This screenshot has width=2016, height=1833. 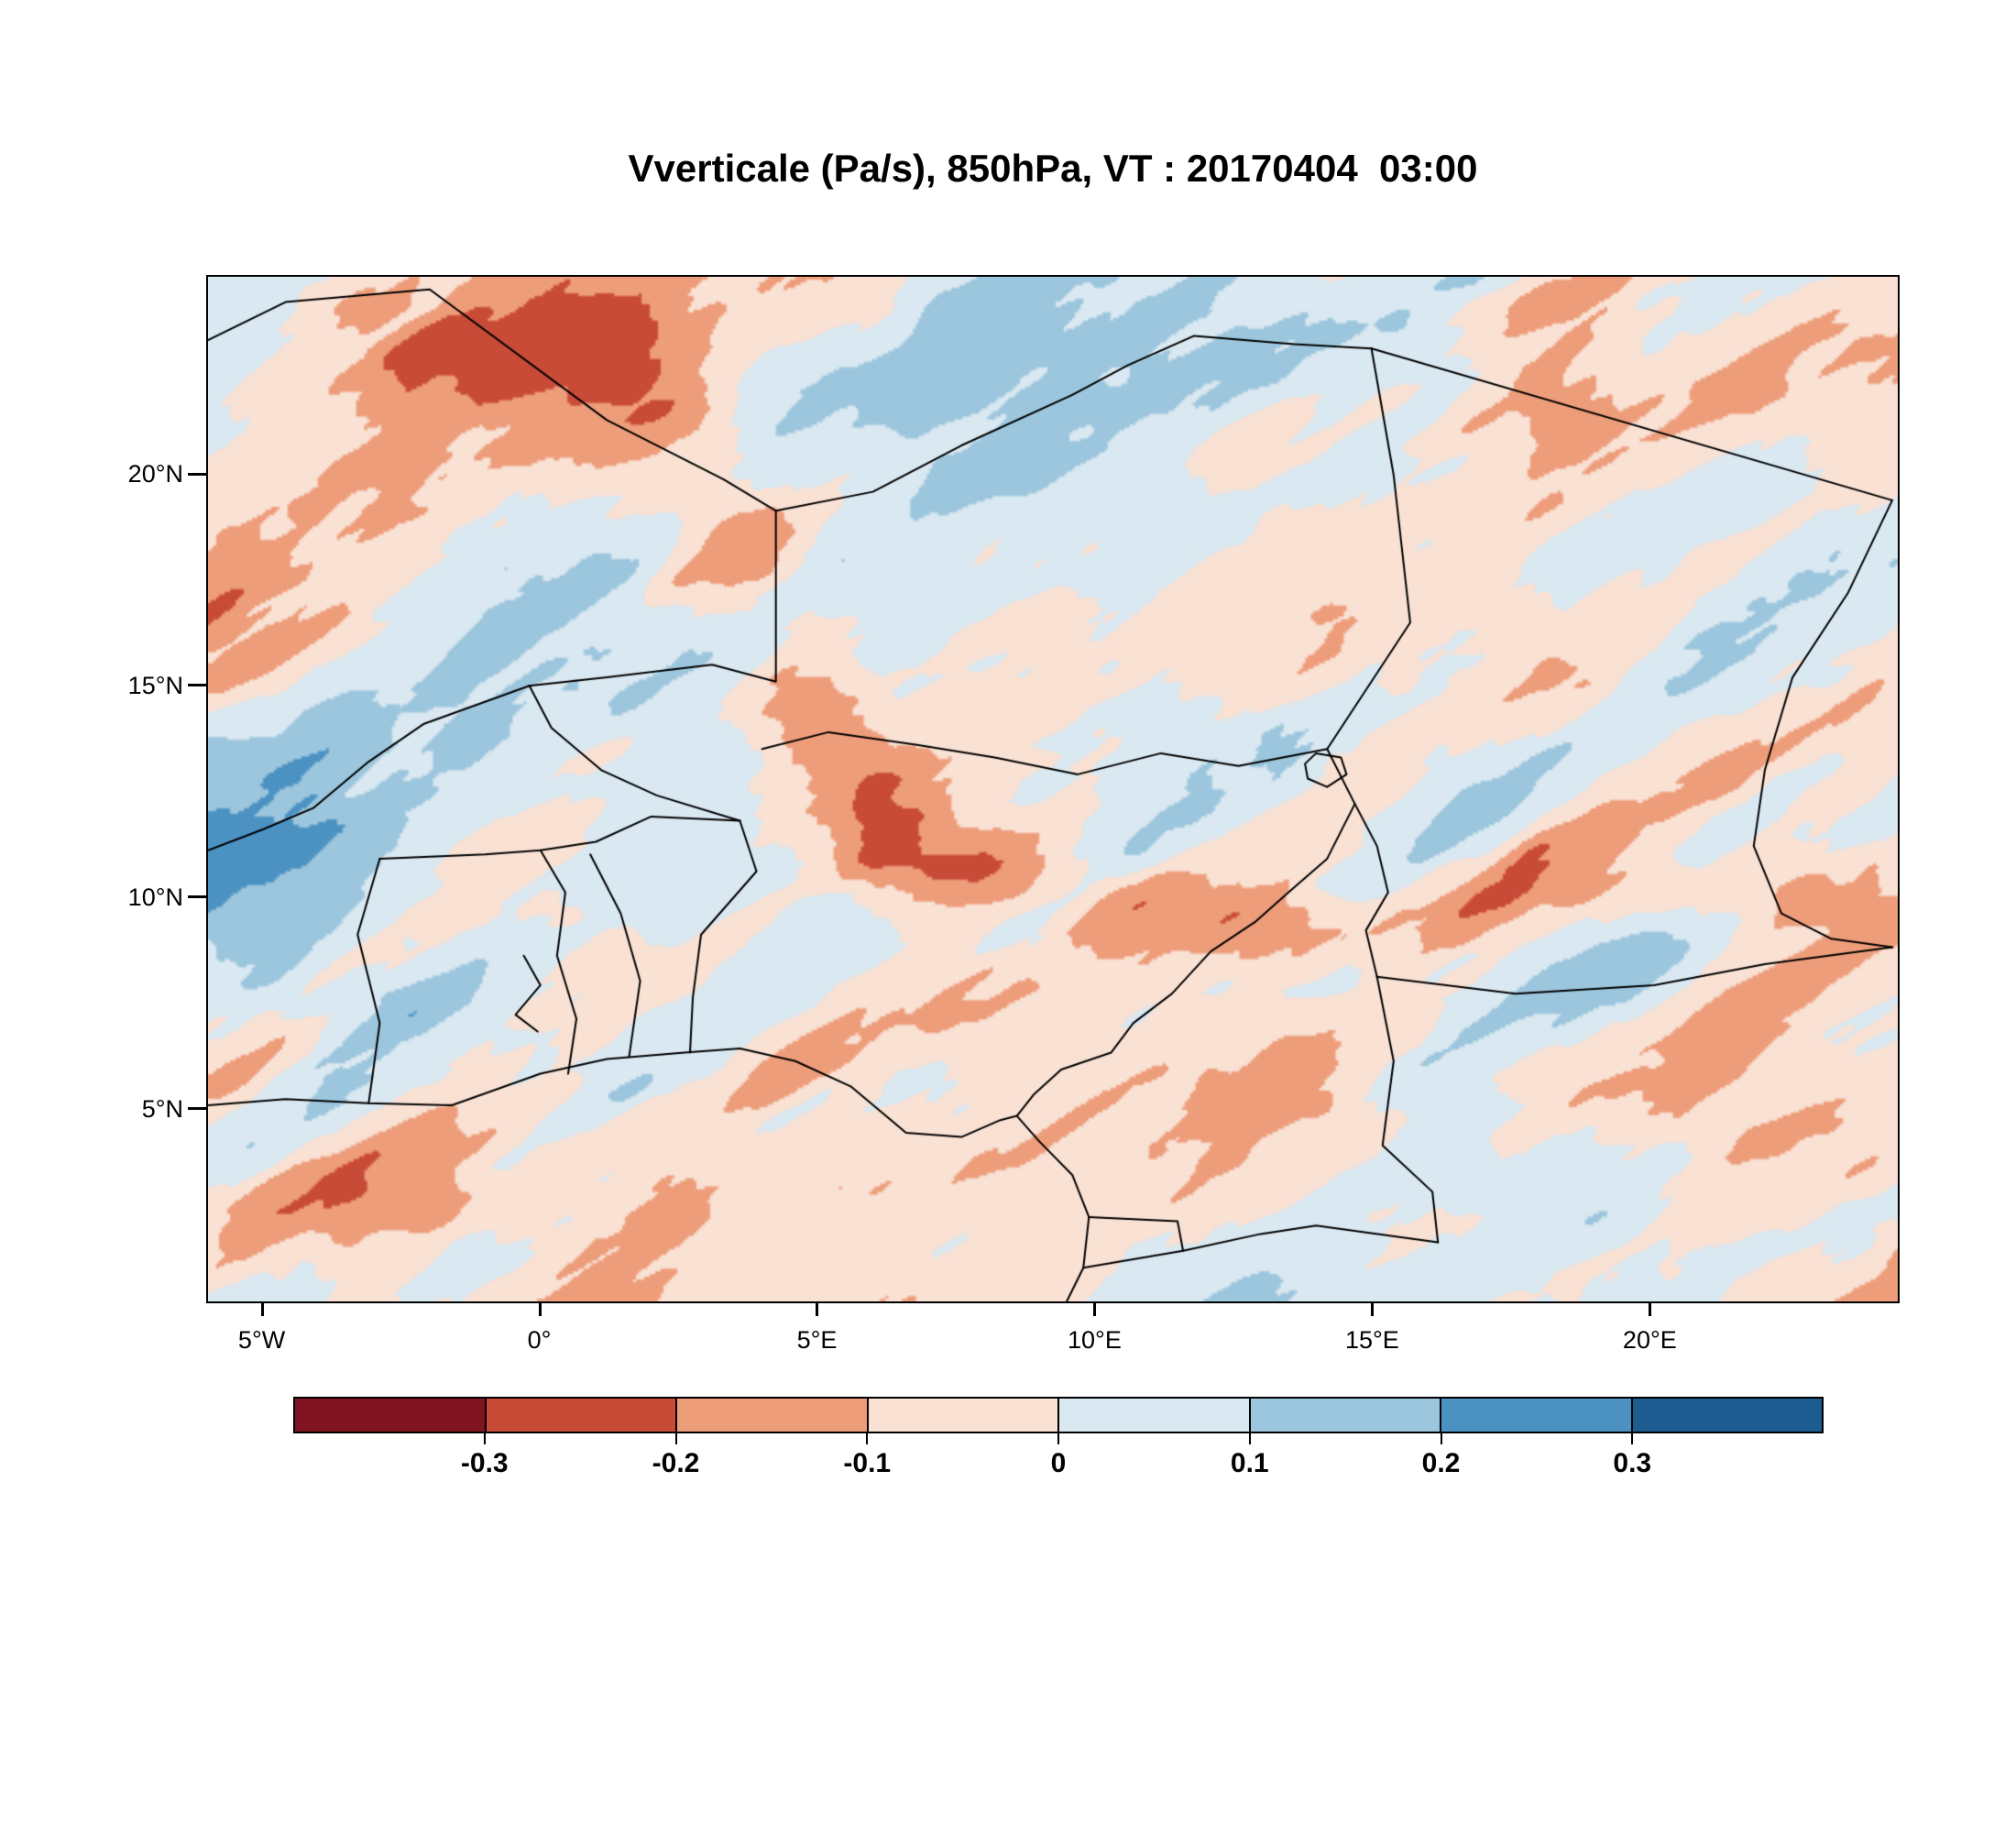 I want to click on colorbar-tick-label: 0.2, so click(x=1441, y=1463).